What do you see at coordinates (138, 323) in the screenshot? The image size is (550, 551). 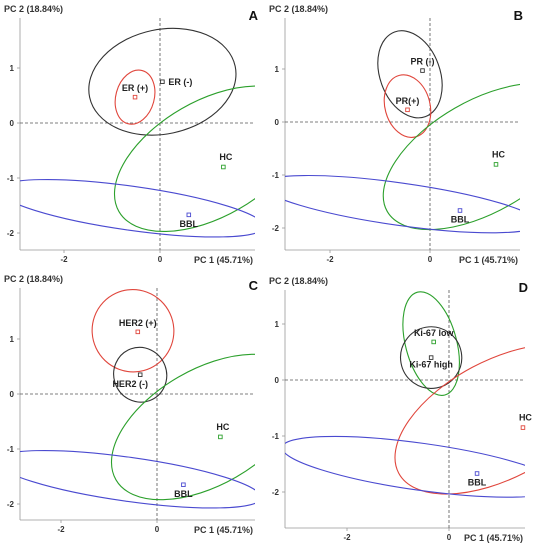 I see `point-label-her2: HER2 (+)` at bounding box center [138, 323].